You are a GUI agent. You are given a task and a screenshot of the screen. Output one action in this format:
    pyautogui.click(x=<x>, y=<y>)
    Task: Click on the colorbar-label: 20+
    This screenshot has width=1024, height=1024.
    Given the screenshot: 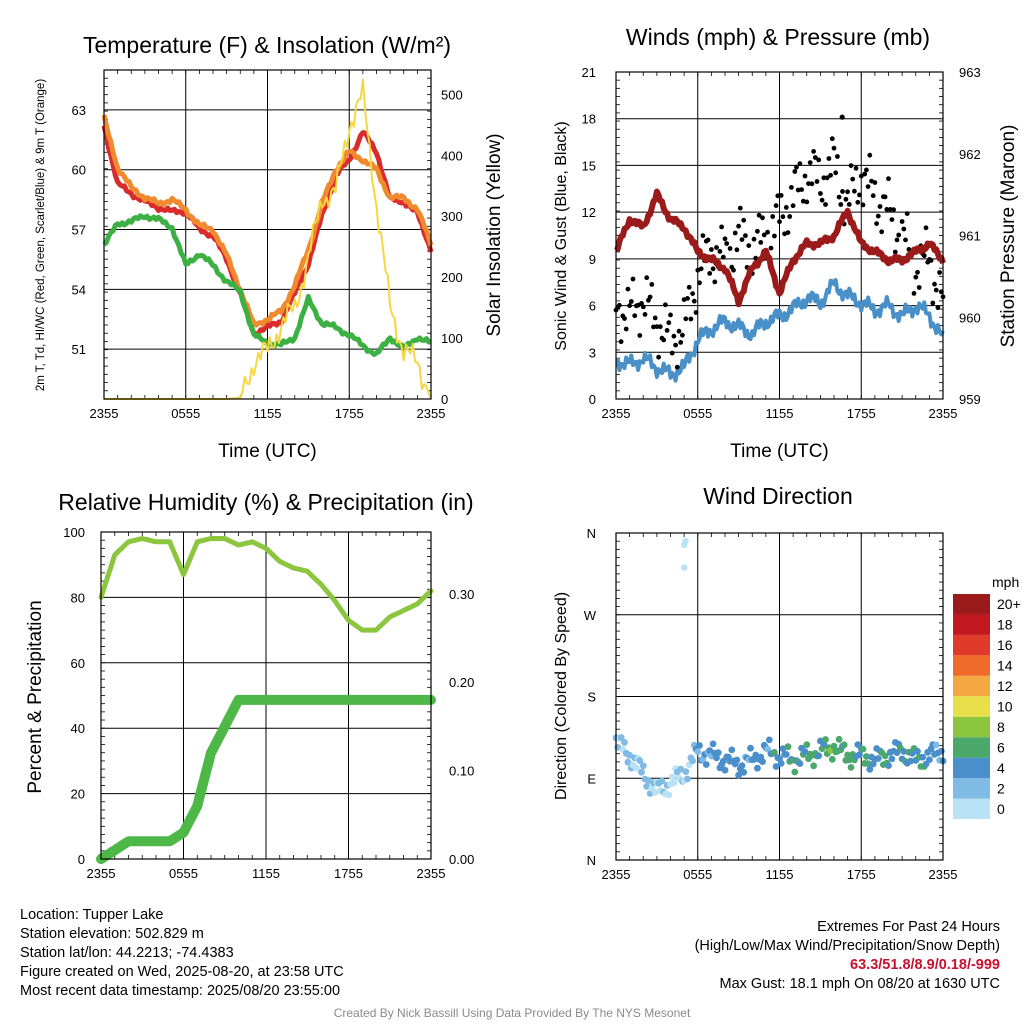 What is the action you would take?
    pyautogui.click(x=1009, y=604)
    